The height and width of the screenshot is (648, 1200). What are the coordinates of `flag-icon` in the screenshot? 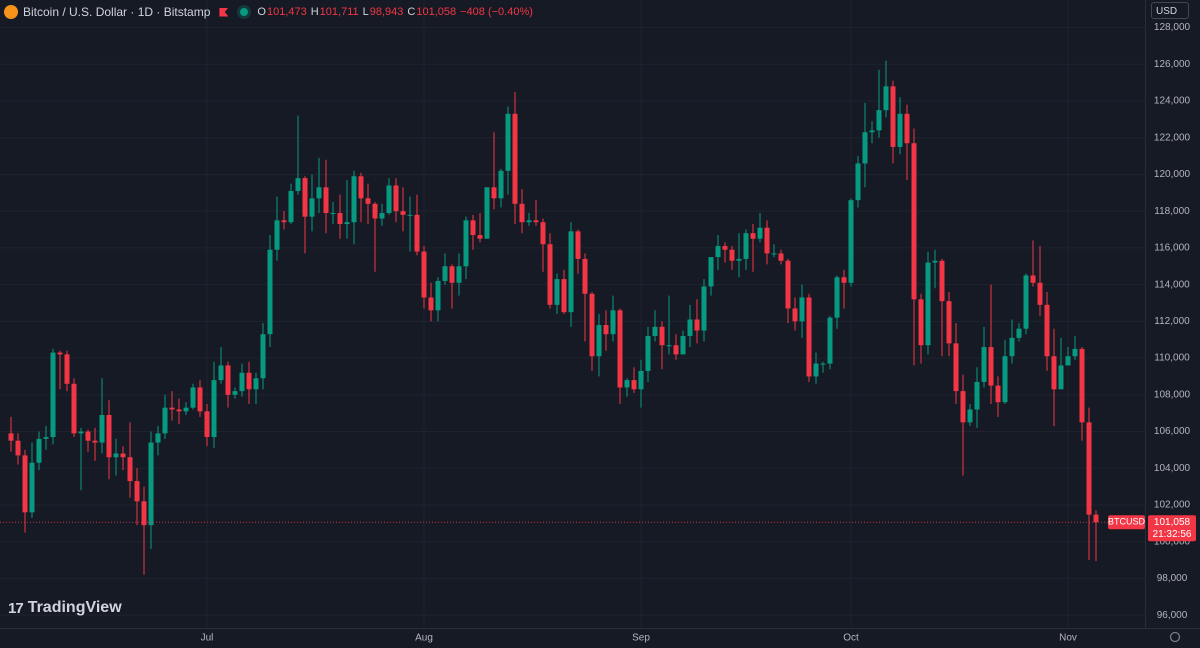 It's located at (224, 12).